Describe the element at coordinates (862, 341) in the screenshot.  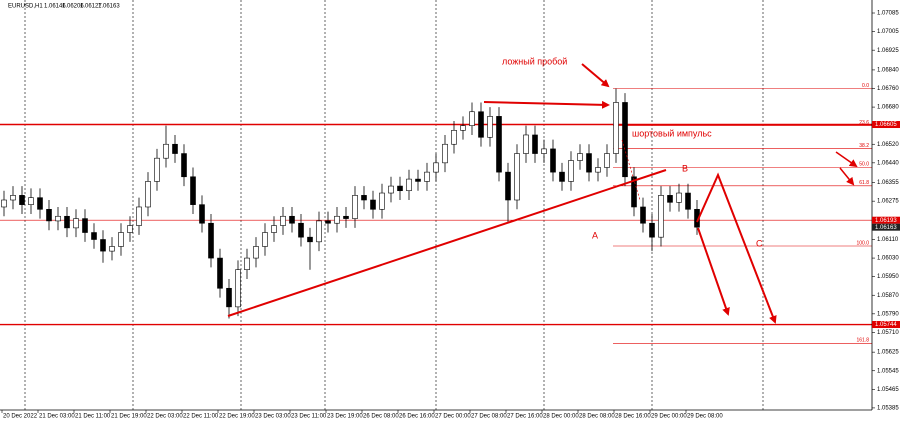
I see `fib-label: 161.8` at that location.